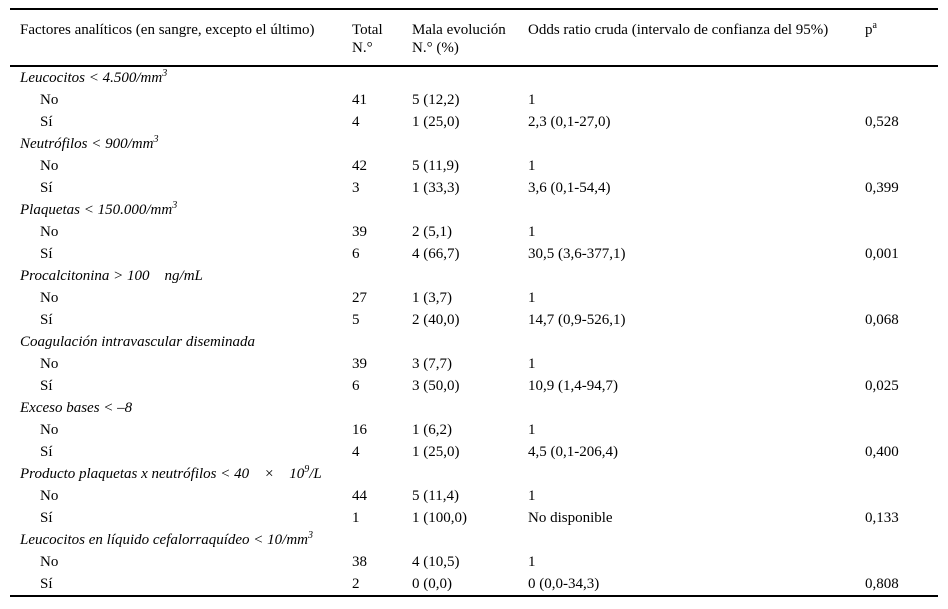 This screenshot has width=948, height=609. I want to click on factor-text: Neutrófilos < 900/mm, so click(87, 144).